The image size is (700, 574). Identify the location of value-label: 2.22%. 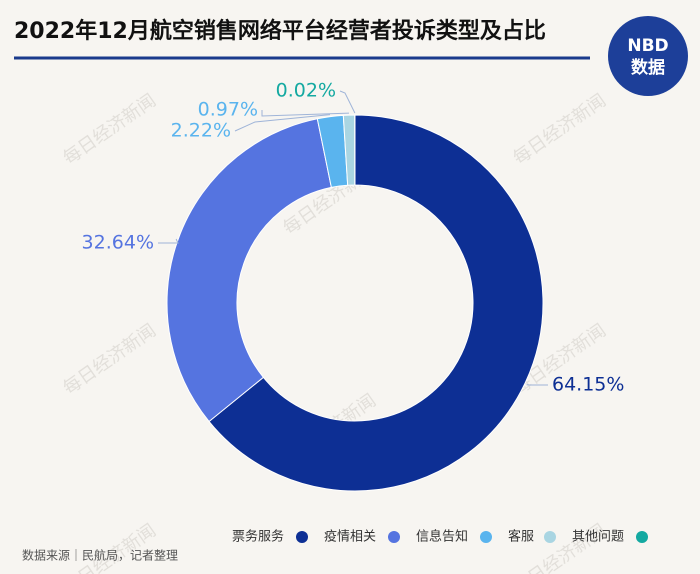
(201, 131).